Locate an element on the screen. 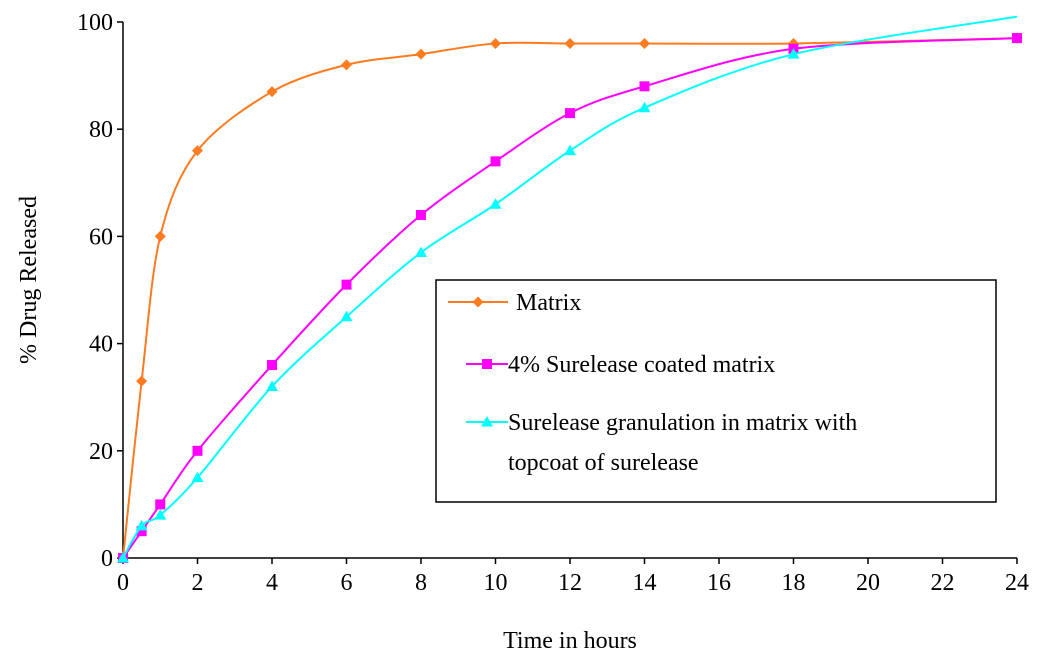  y-tick-label: 0 is located at coordinates (107, 559).